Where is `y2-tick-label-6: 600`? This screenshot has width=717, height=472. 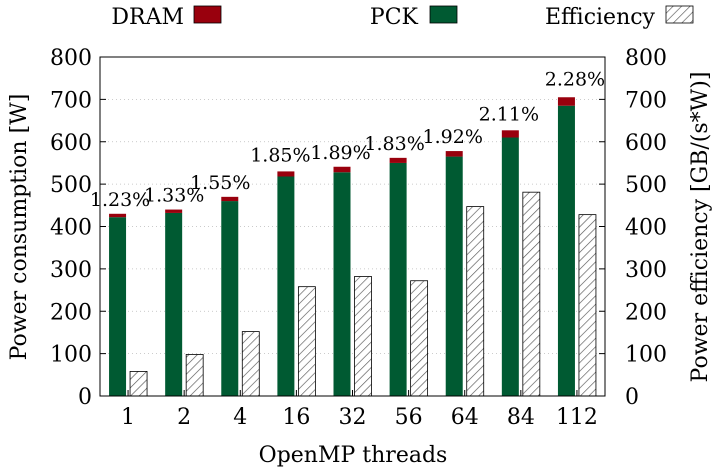 y2-tick-label-6: 600 is located at coordinates (646, 143).